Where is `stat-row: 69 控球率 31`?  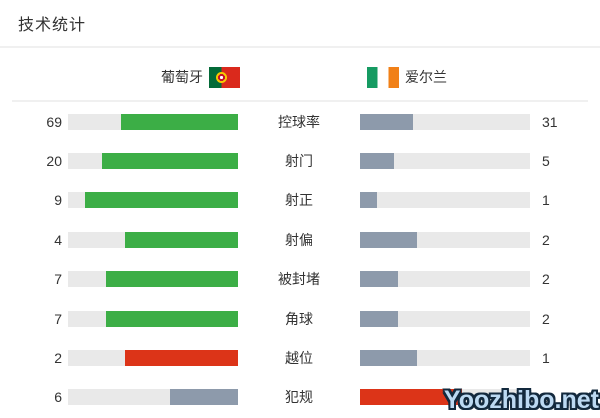
stat-row: 69 控球率 31 is located at coordinates (300, 121).